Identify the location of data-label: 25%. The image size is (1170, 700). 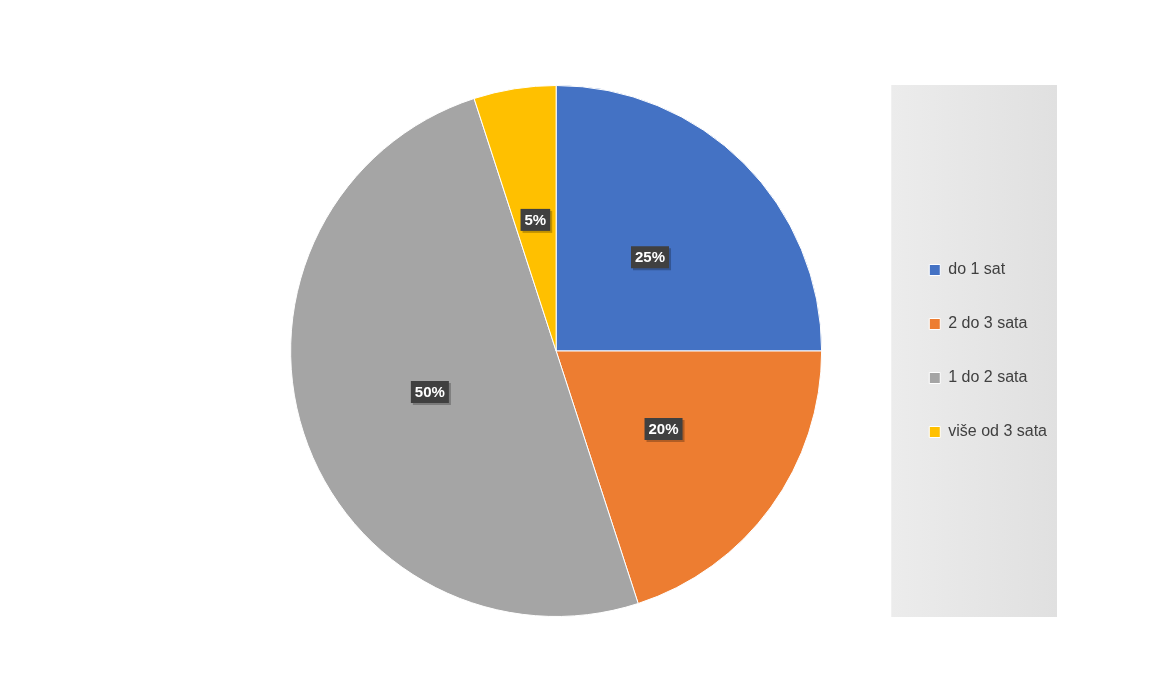
(650, 257).